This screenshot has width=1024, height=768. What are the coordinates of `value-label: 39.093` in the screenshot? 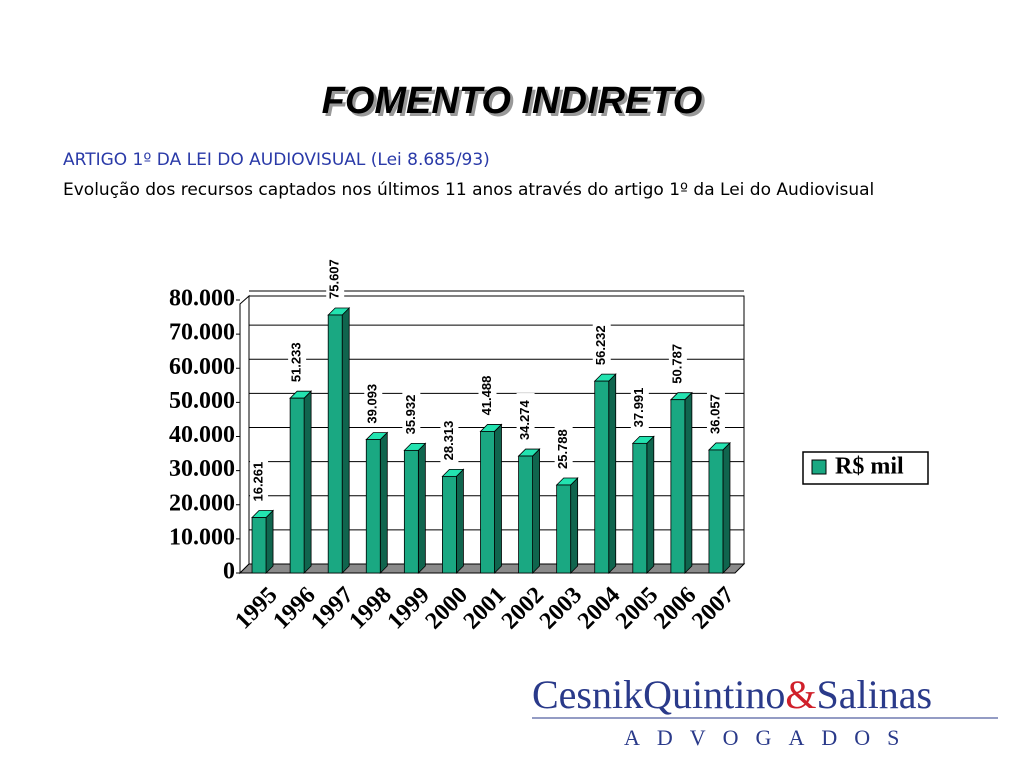 It's located at (372, 404).